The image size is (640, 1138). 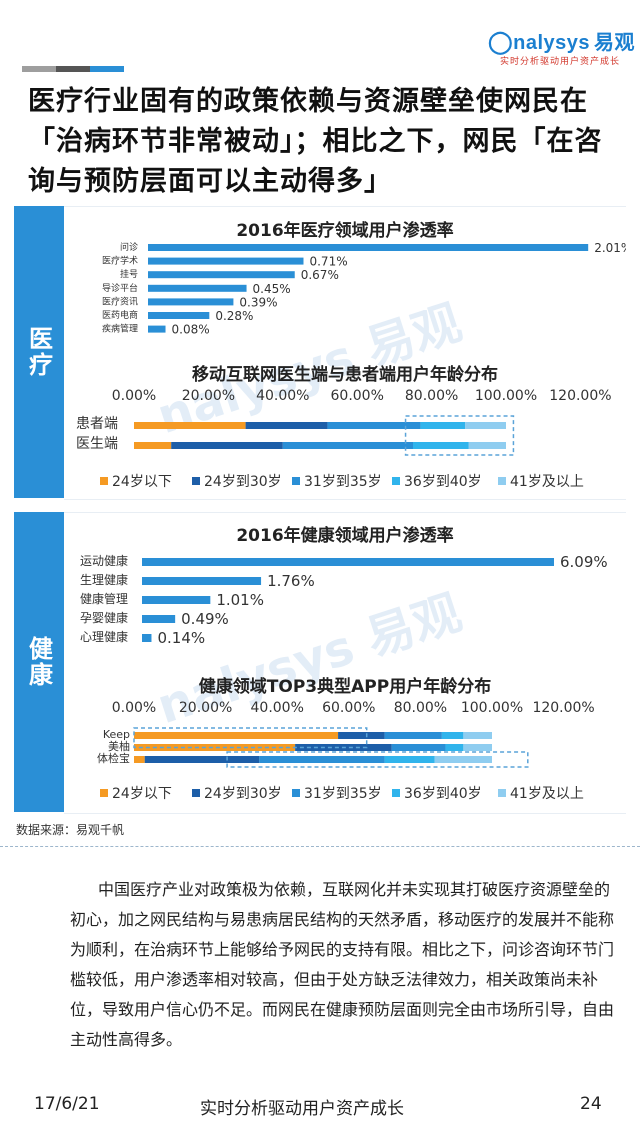 What do you see at coordinates (272, 289) in the screenshot?
I see `value-label: 0.45%` at bounding box center [272, 289].